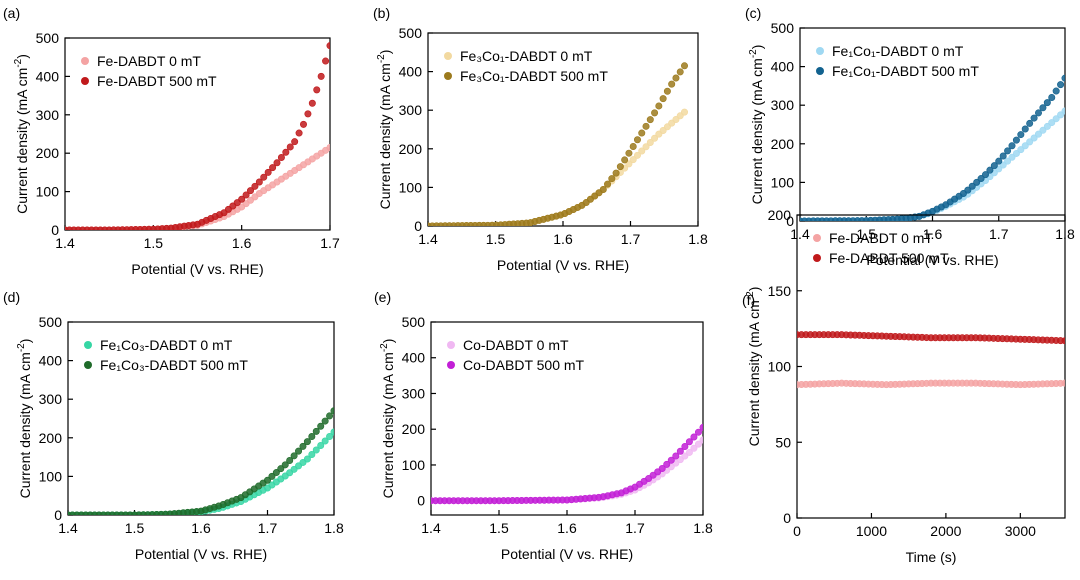  I want to click on legend: Fe-DABDT 0 mT Fe-DABDT 500 mT, so click(881, 248).